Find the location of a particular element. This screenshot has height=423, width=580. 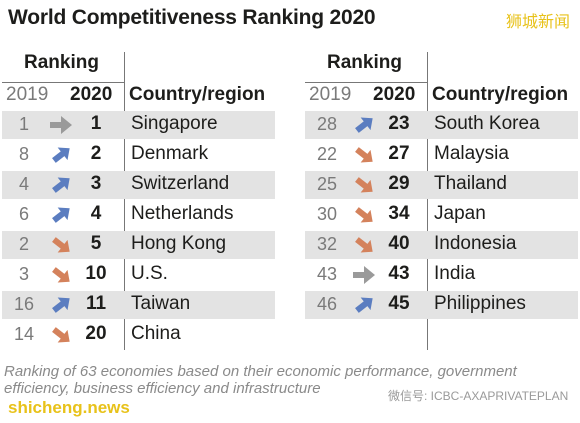

country-name: Philippines is located at coordinates (480, 303).